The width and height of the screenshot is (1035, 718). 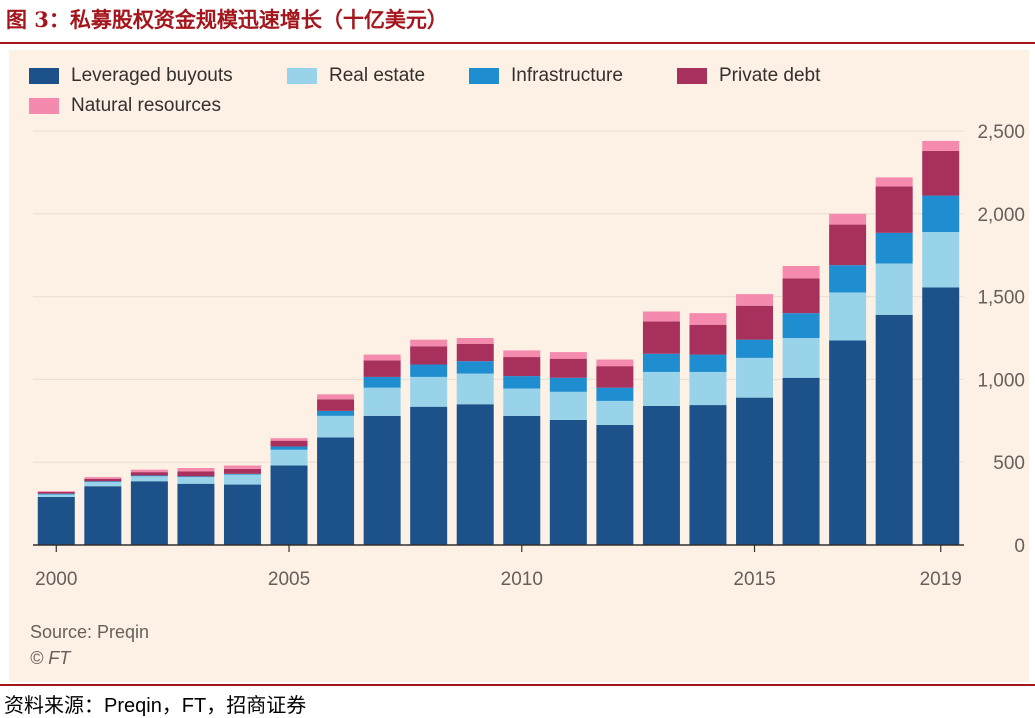 I want to click on legend-item: Natural resources, so click(x=125, y=106).